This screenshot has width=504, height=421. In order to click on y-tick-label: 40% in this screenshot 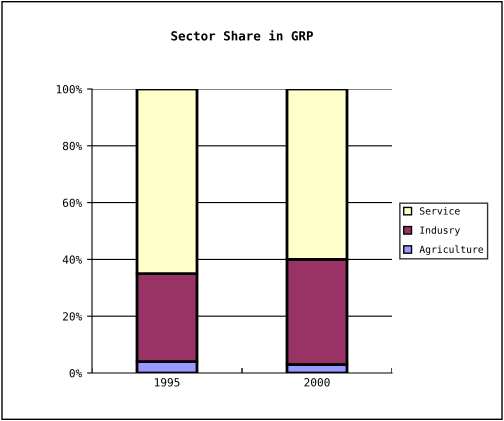, I will do `click(72, 259)`.